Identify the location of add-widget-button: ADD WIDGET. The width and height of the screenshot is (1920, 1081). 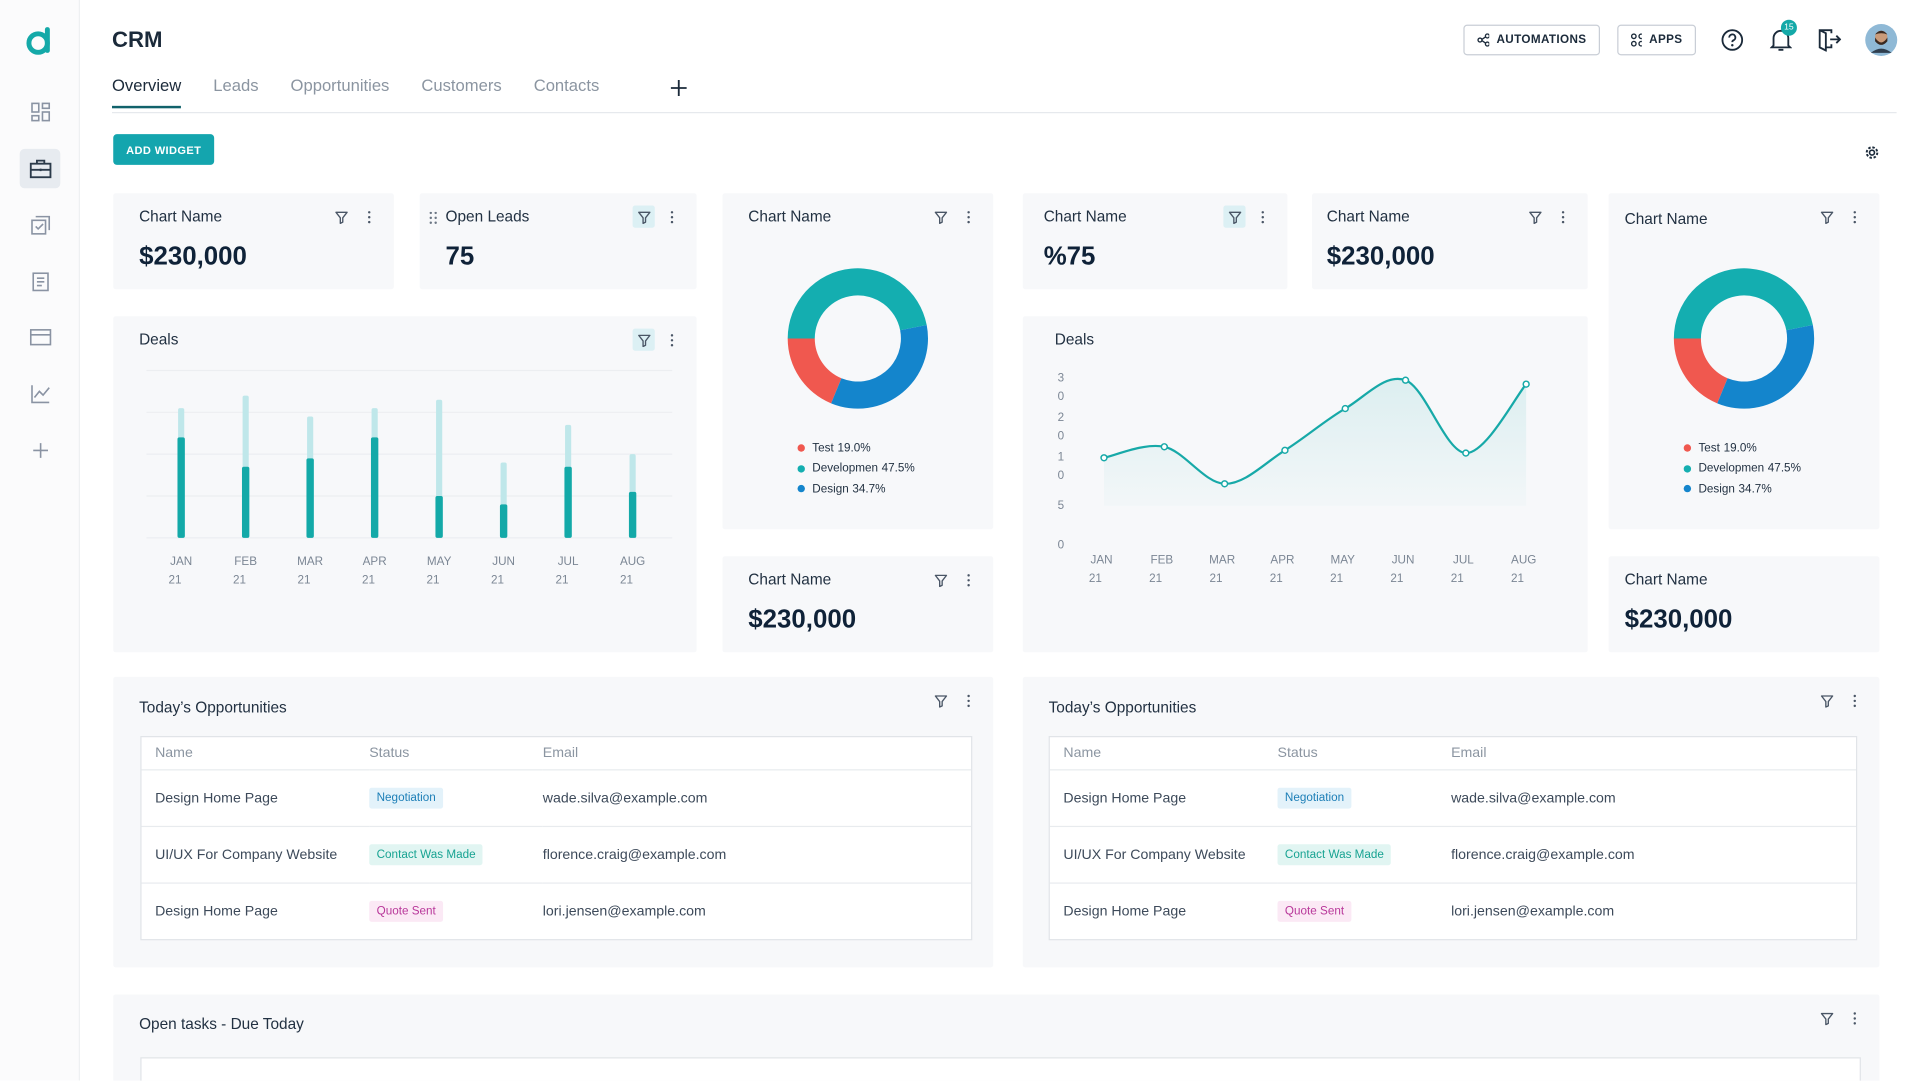
(164, 149).